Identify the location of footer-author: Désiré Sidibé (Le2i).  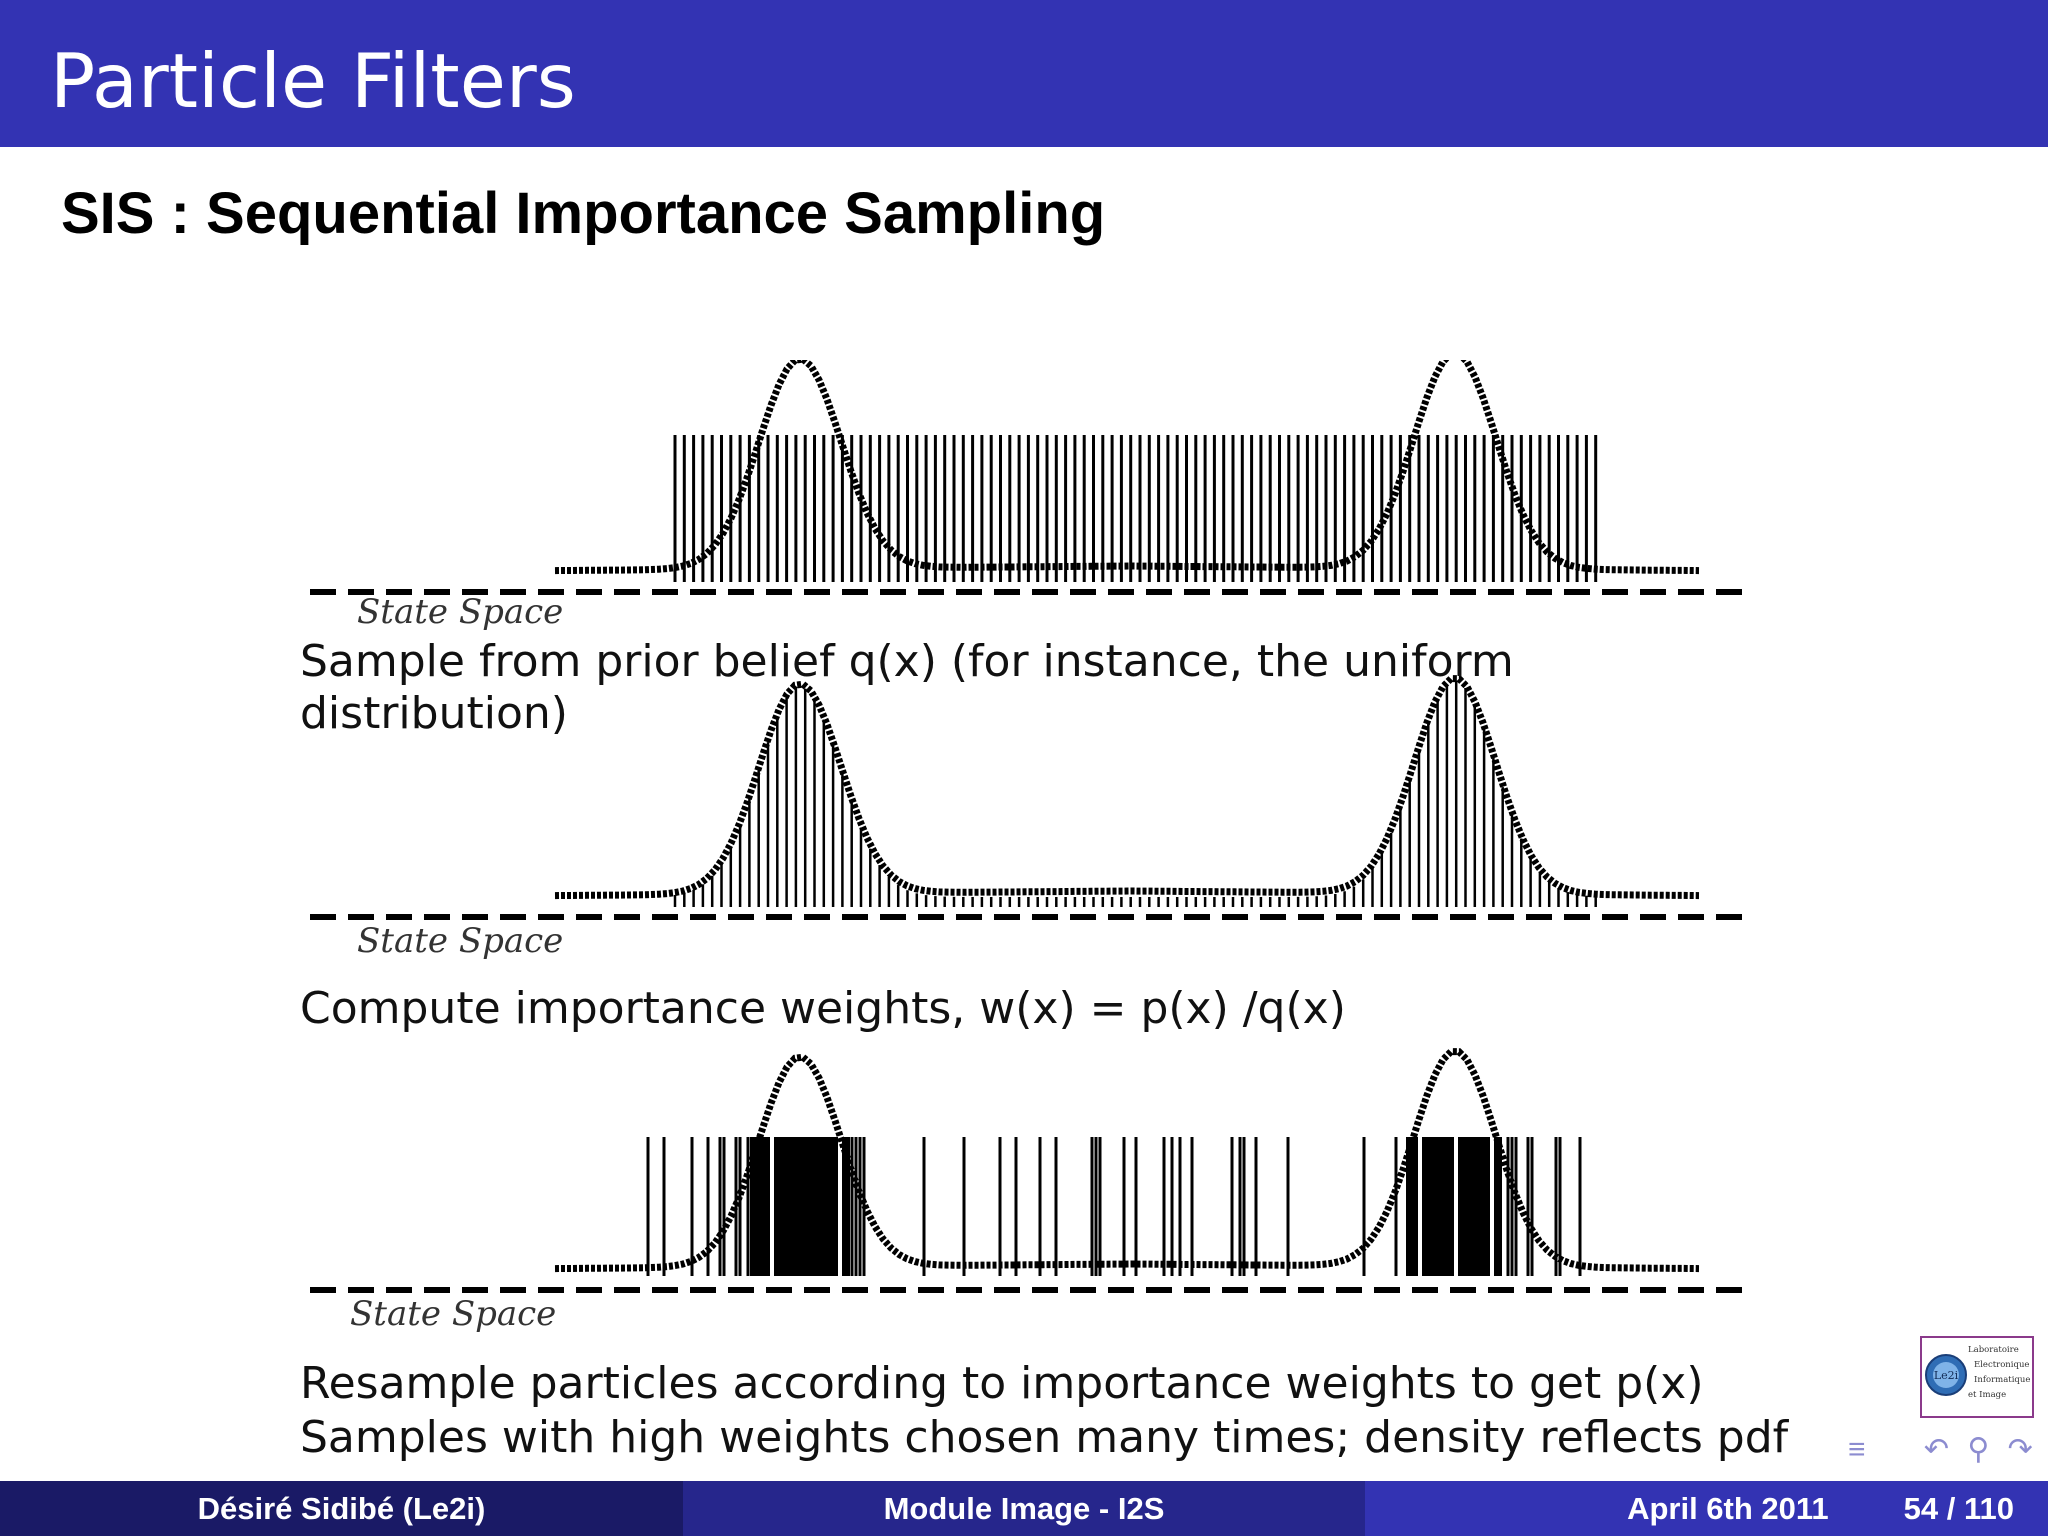
(341, 1508).